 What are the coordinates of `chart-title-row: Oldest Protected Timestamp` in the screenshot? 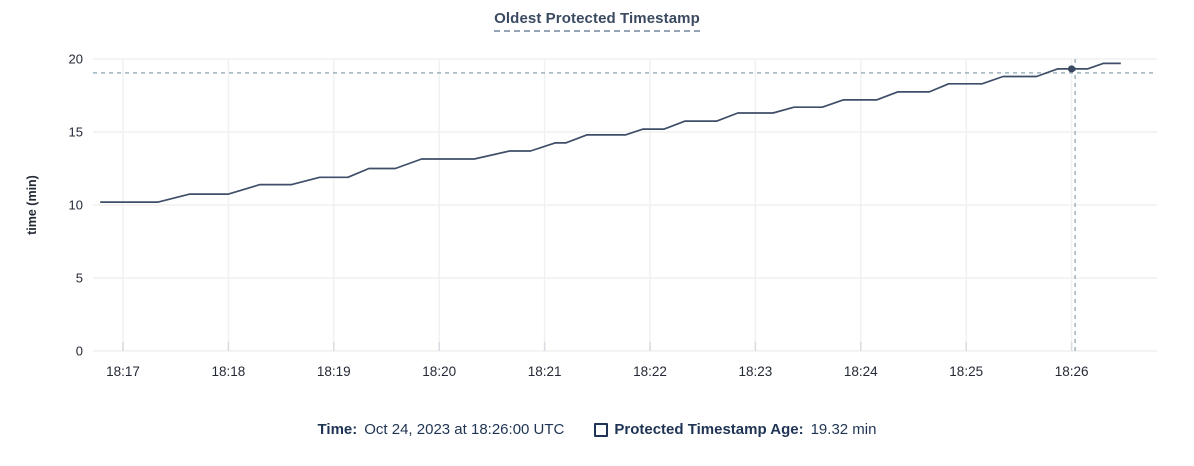 It's located at (597, 21).